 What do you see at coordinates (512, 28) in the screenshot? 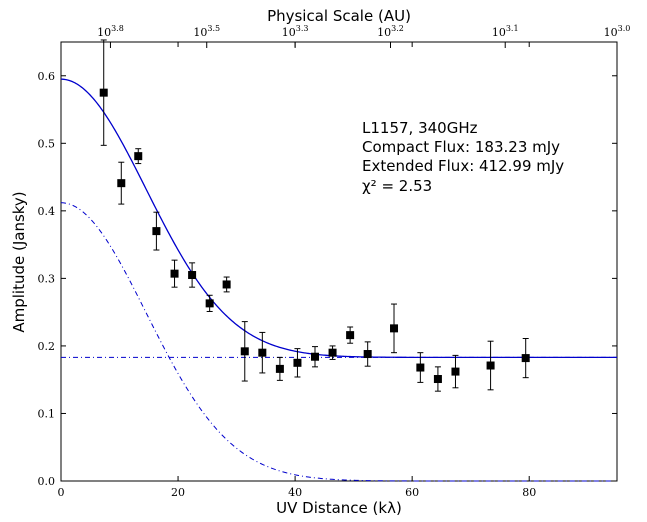
I see `top-tick-exponent: 3.1` at bounding box center [512, 28].